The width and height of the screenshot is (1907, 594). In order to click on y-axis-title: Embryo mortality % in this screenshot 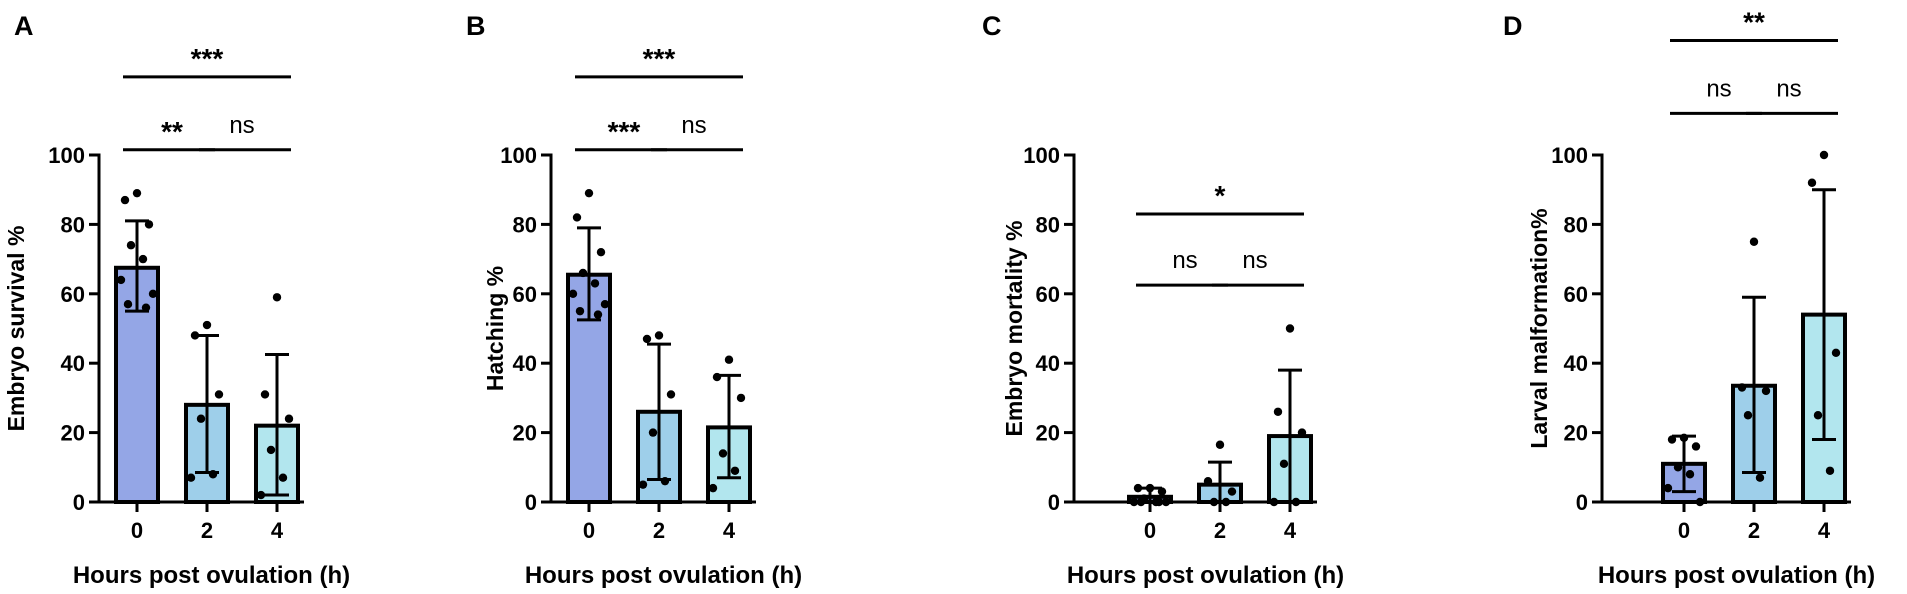, I will do `click(1014, 329)`.